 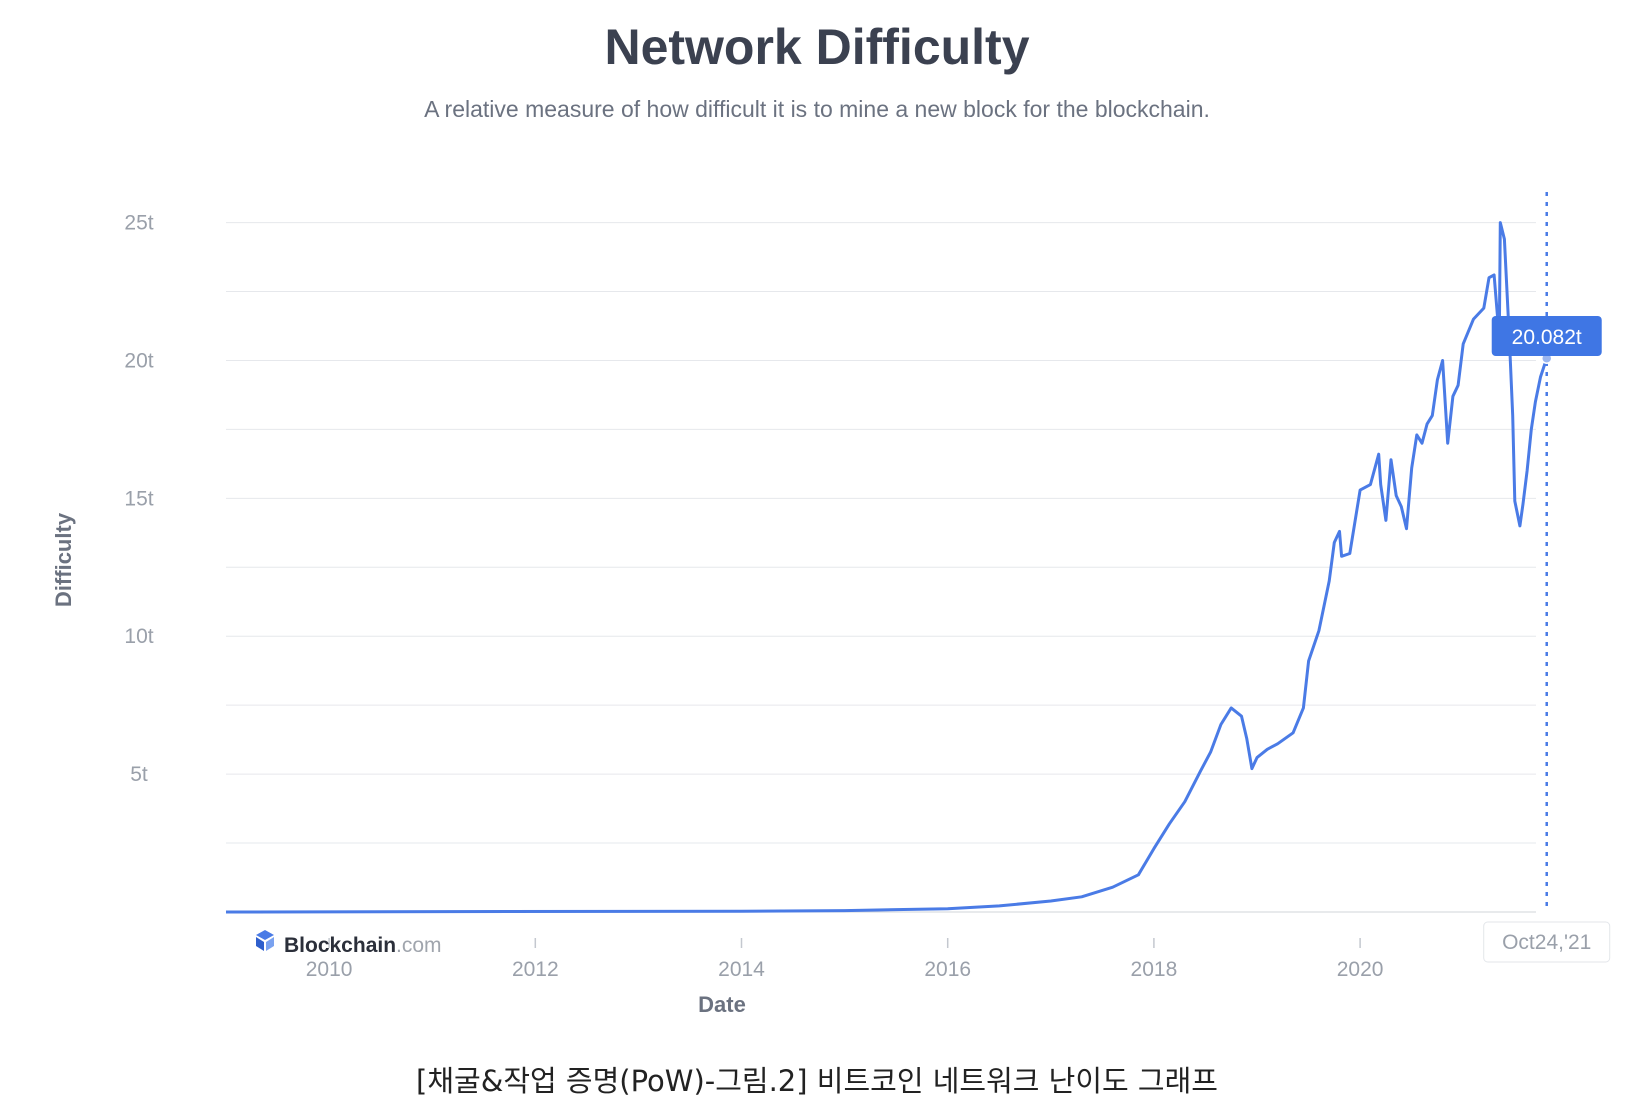 I want to click on y-tick-label: 10t, so click(x=138, y=636).